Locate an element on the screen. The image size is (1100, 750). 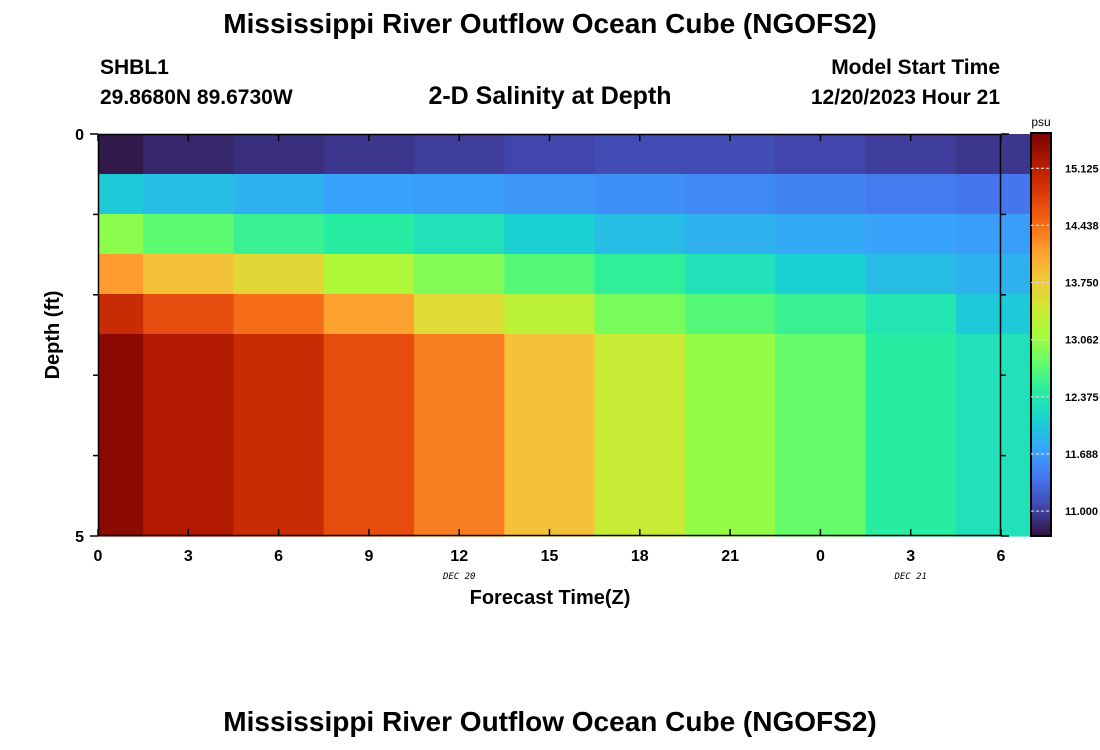
x-tick-label: 6 is located at coordinates (1001, 556).